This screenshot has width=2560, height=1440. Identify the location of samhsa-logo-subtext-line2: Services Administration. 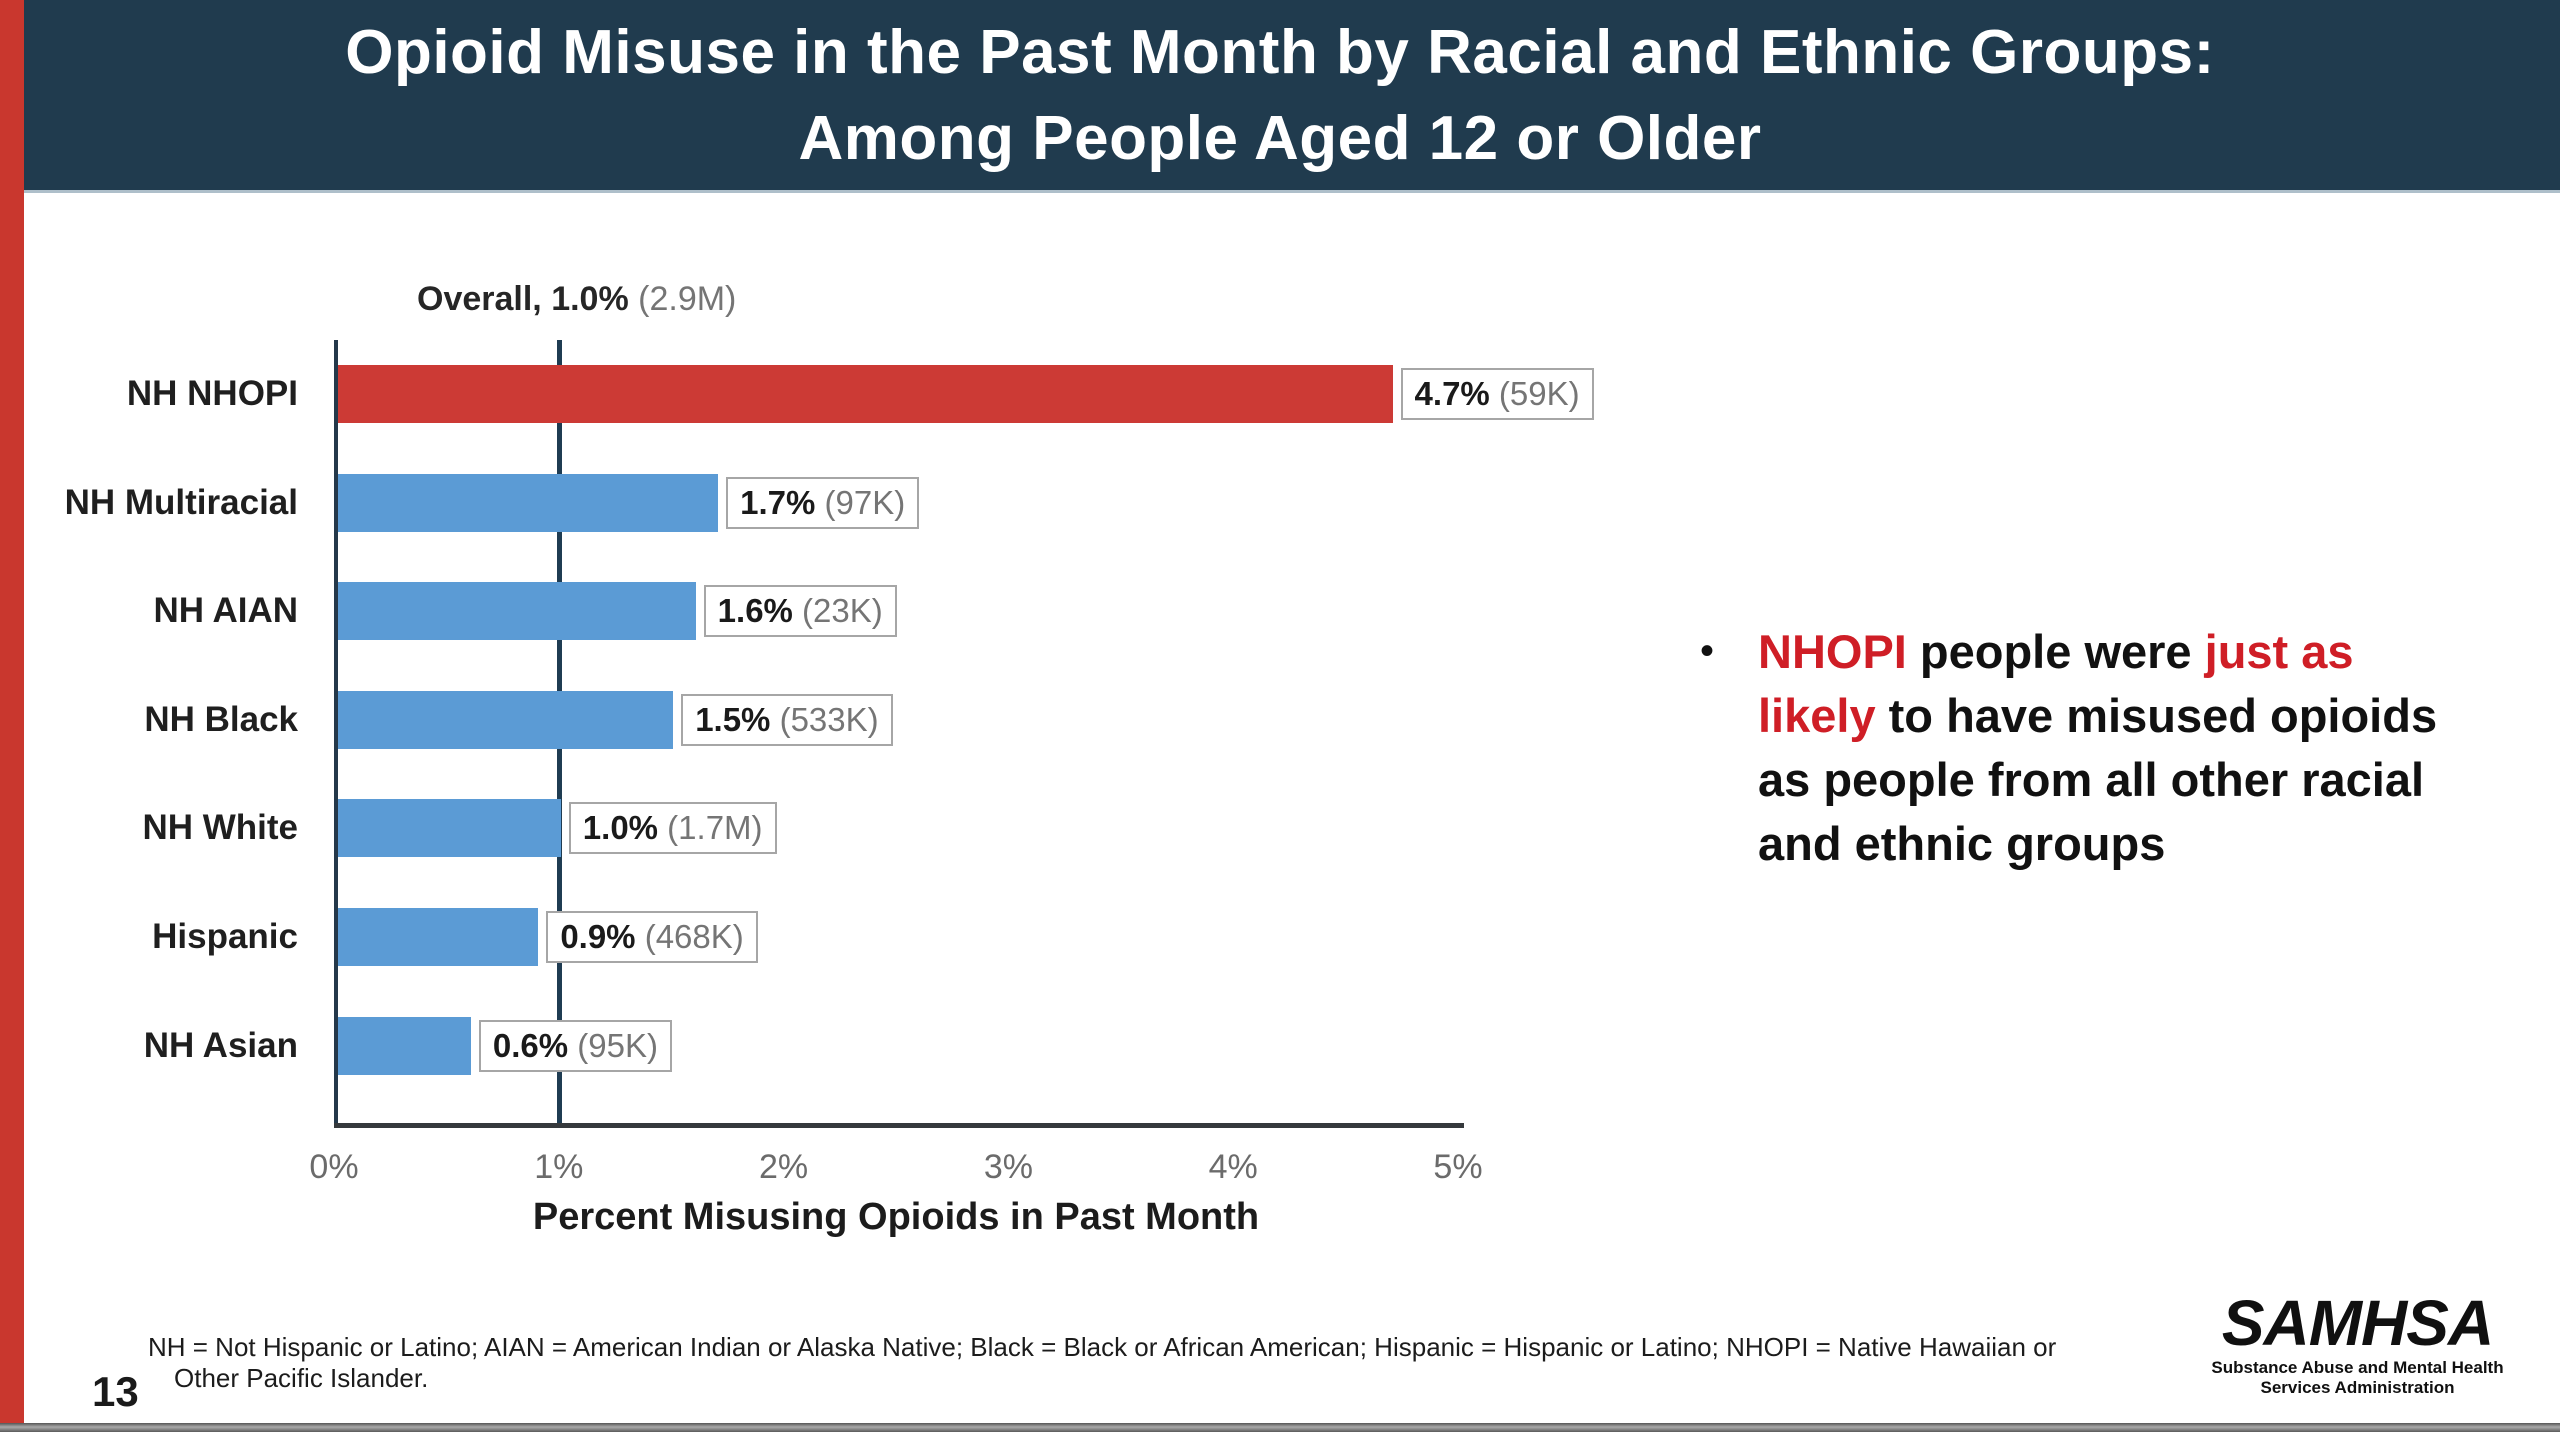
(2357, 1387).